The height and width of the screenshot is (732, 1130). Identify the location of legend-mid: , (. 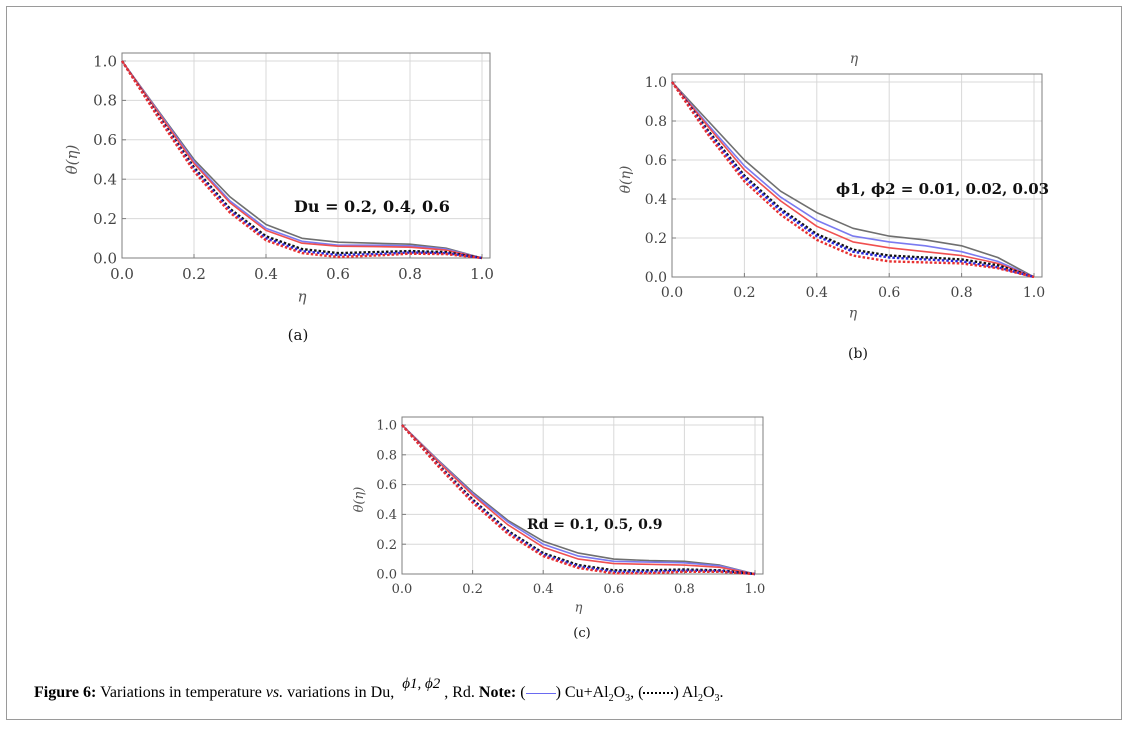
(637, 692).